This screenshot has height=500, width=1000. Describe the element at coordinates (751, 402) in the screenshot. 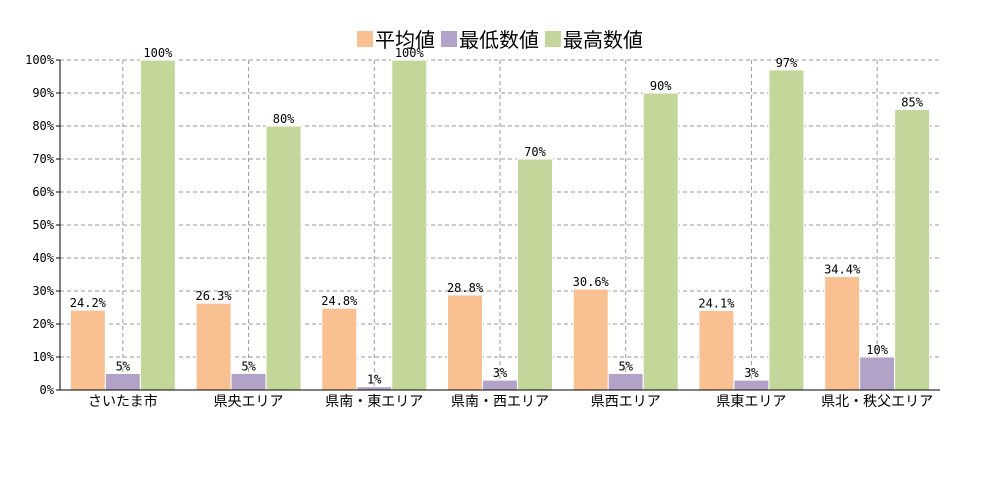

I see `x-category-label: 県東エリア` at that location.